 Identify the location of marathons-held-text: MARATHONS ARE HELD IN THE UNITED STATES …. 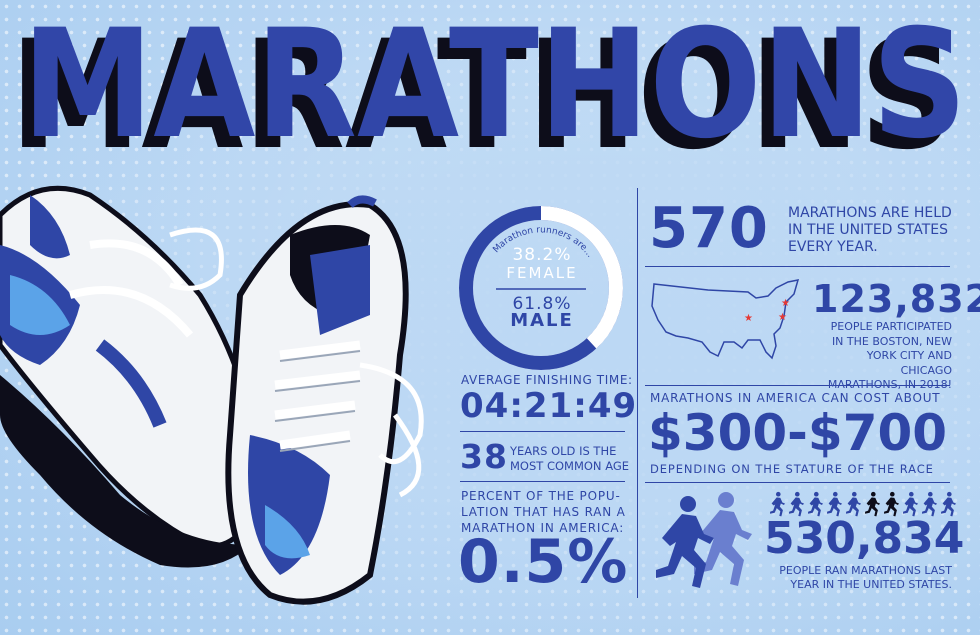
(870, 230).